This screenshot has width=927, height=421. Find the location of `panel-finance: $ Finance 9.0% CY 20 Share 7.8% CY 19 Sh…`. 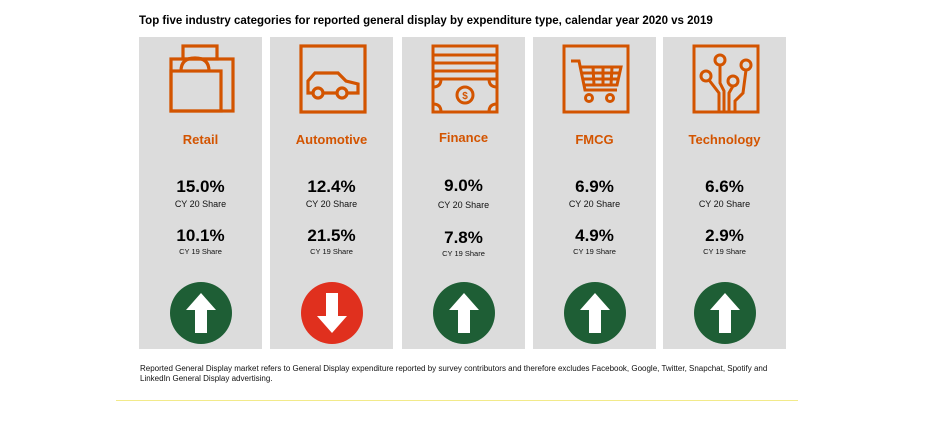

panel-finance: $ Finance 9.0% CY 20 Share 7.8% CY 19 Sh… is located at coordinates (463, 193).